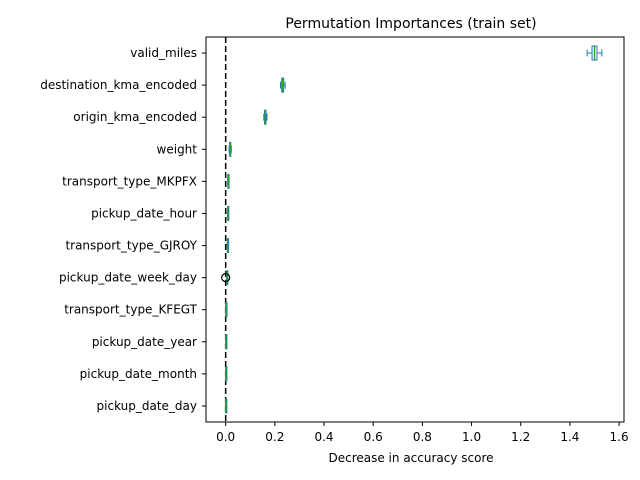 The image size is (640, 480). Describe the element at coordinates (422, 437) in the screenshot. I see `x-tick-label-4: 0.8` at that location.